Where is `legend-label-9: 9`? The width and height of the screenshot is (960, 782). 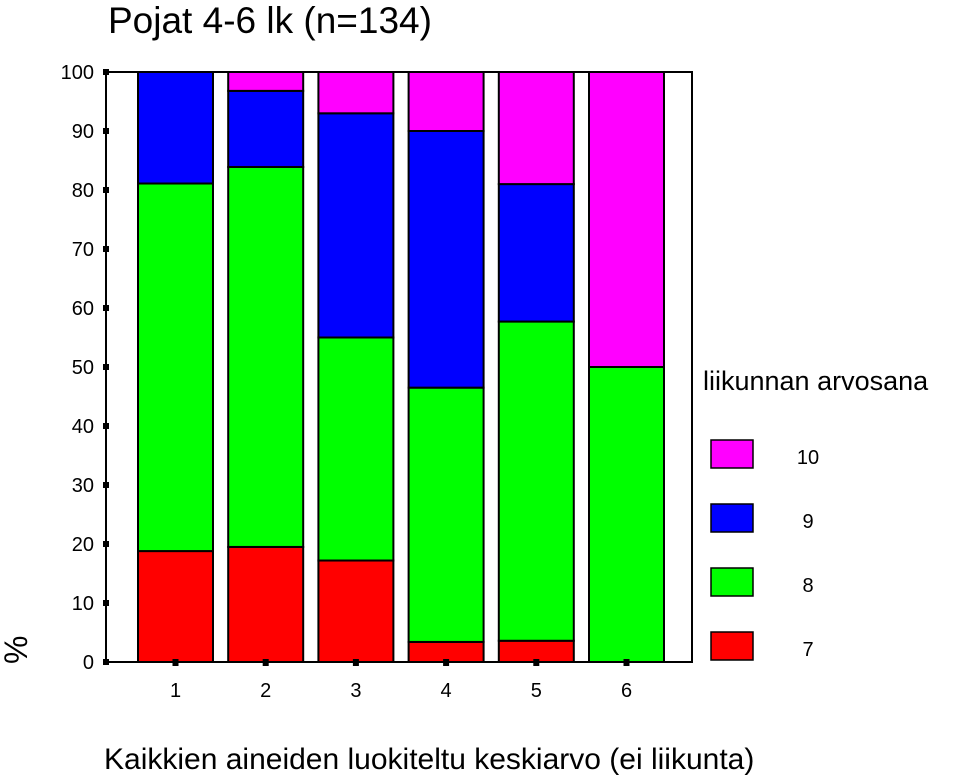
legend-label-9: 9 is located at coordinates (807, 522).